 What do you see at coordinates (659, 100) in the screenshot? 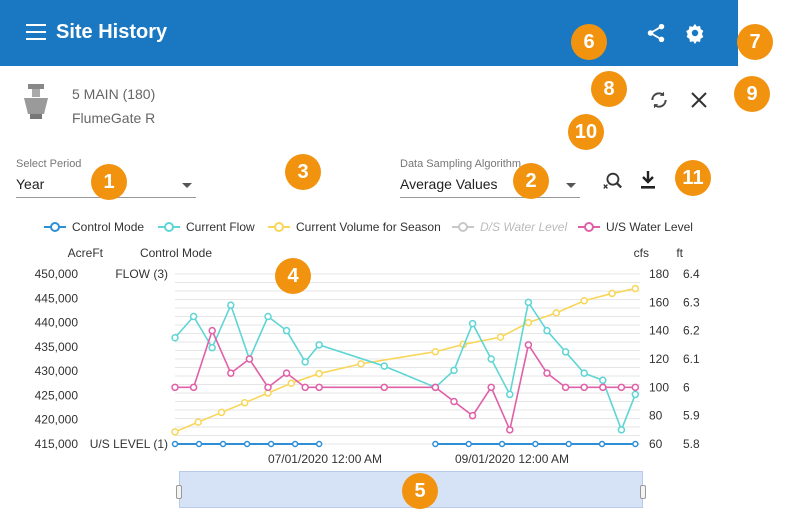
I see `refresh-icon` at bounding box center [659, 100].